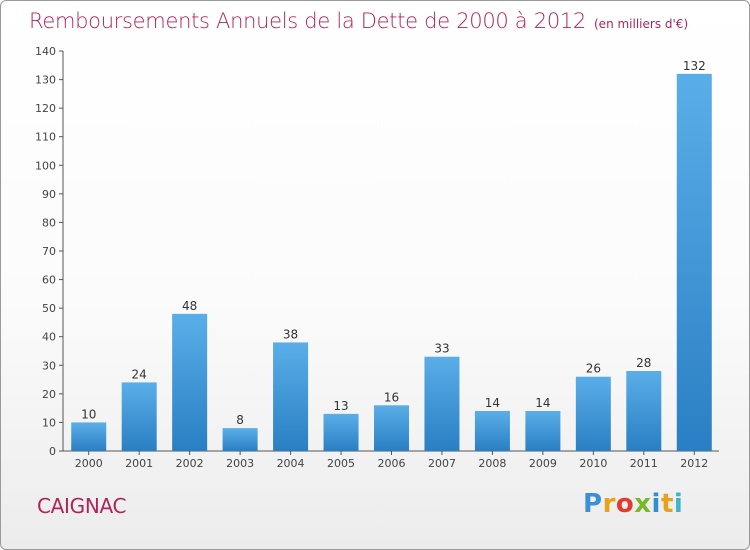 The image size is (750, 550). I want to click on bar-2011, so click(644, 411).